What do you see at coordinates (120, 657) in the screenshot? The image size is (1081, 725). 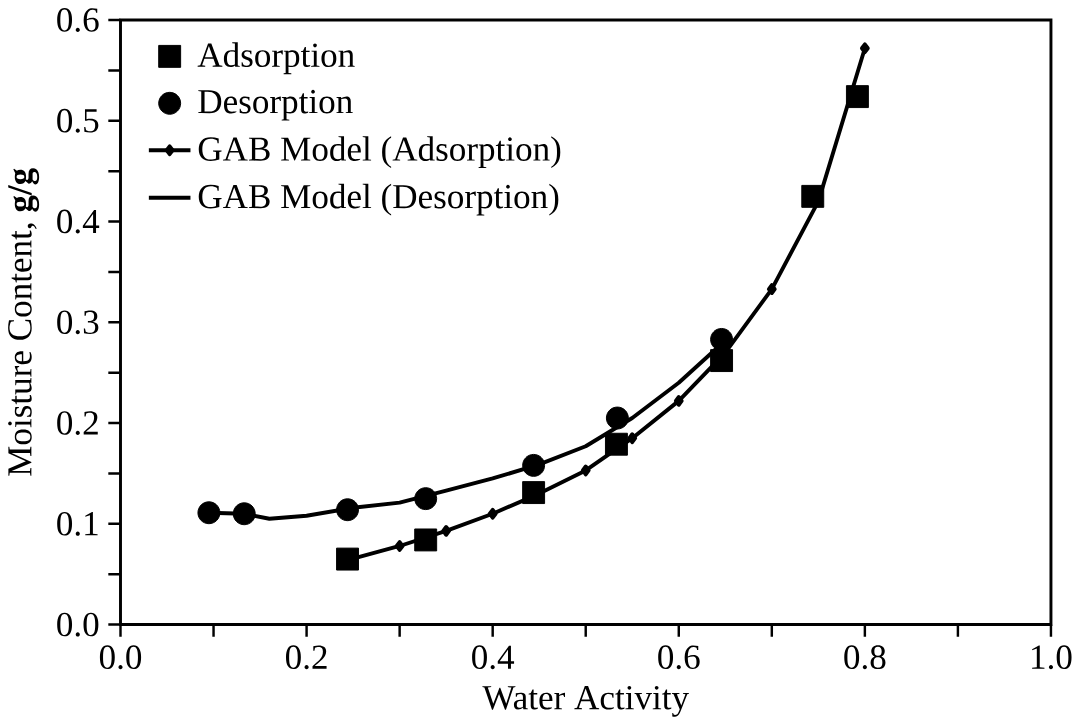 I see `x-tick-label: 0.0` at bounding box center [120, 657].